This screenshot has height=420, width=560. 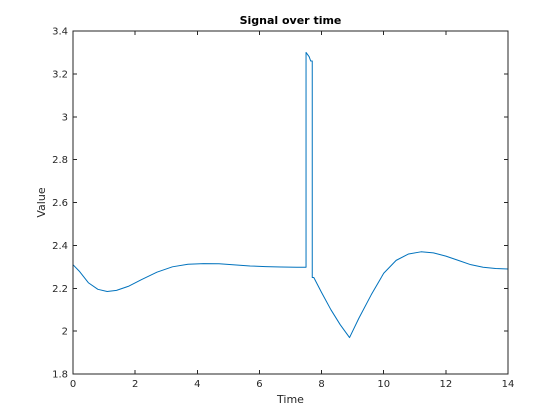 What do you see at coordinates (60, 32) in the screenshot?
I see `y-tick-label: 3.4` at bounding box center [60, 32].